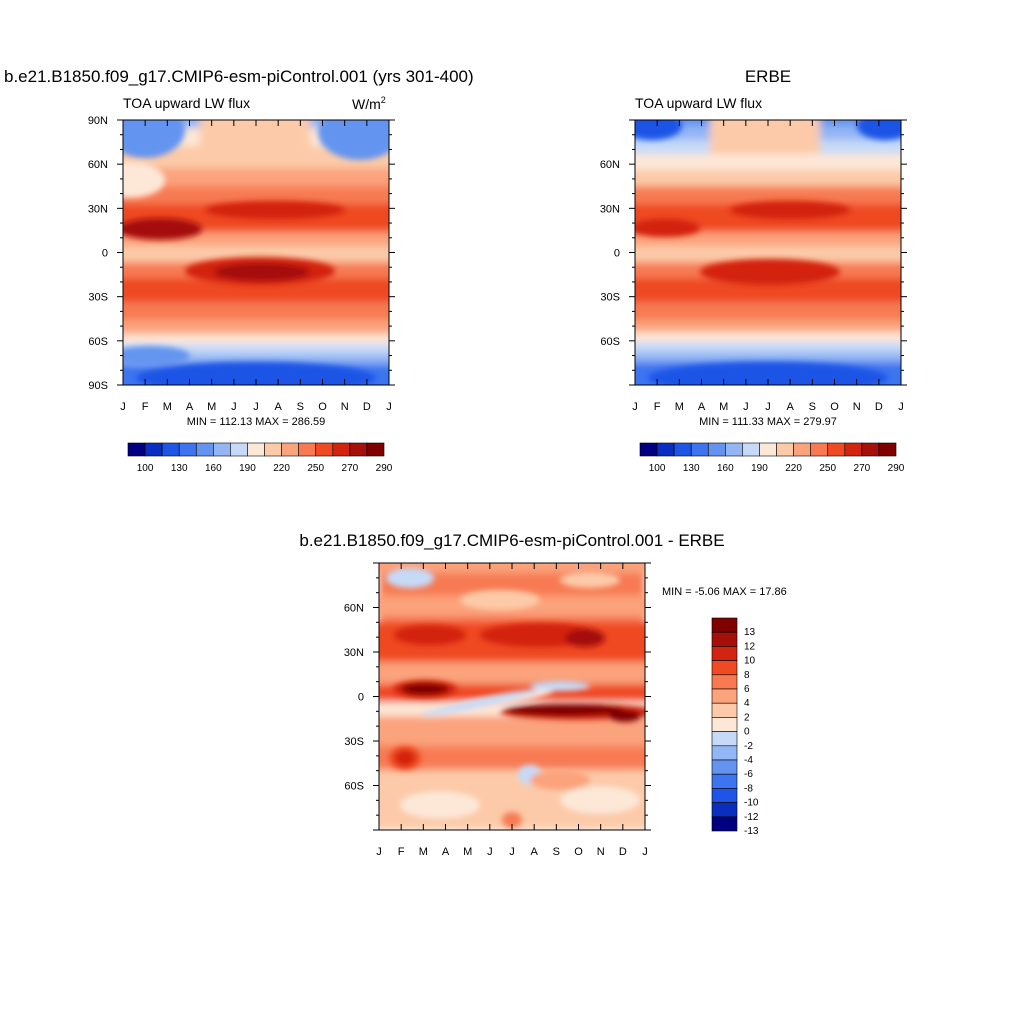 The height and width of the screenshot is (1024, 1024). Describe the element at coordinates (256, 252) in the screenshot. I see `heatmap-field-model` at that location.